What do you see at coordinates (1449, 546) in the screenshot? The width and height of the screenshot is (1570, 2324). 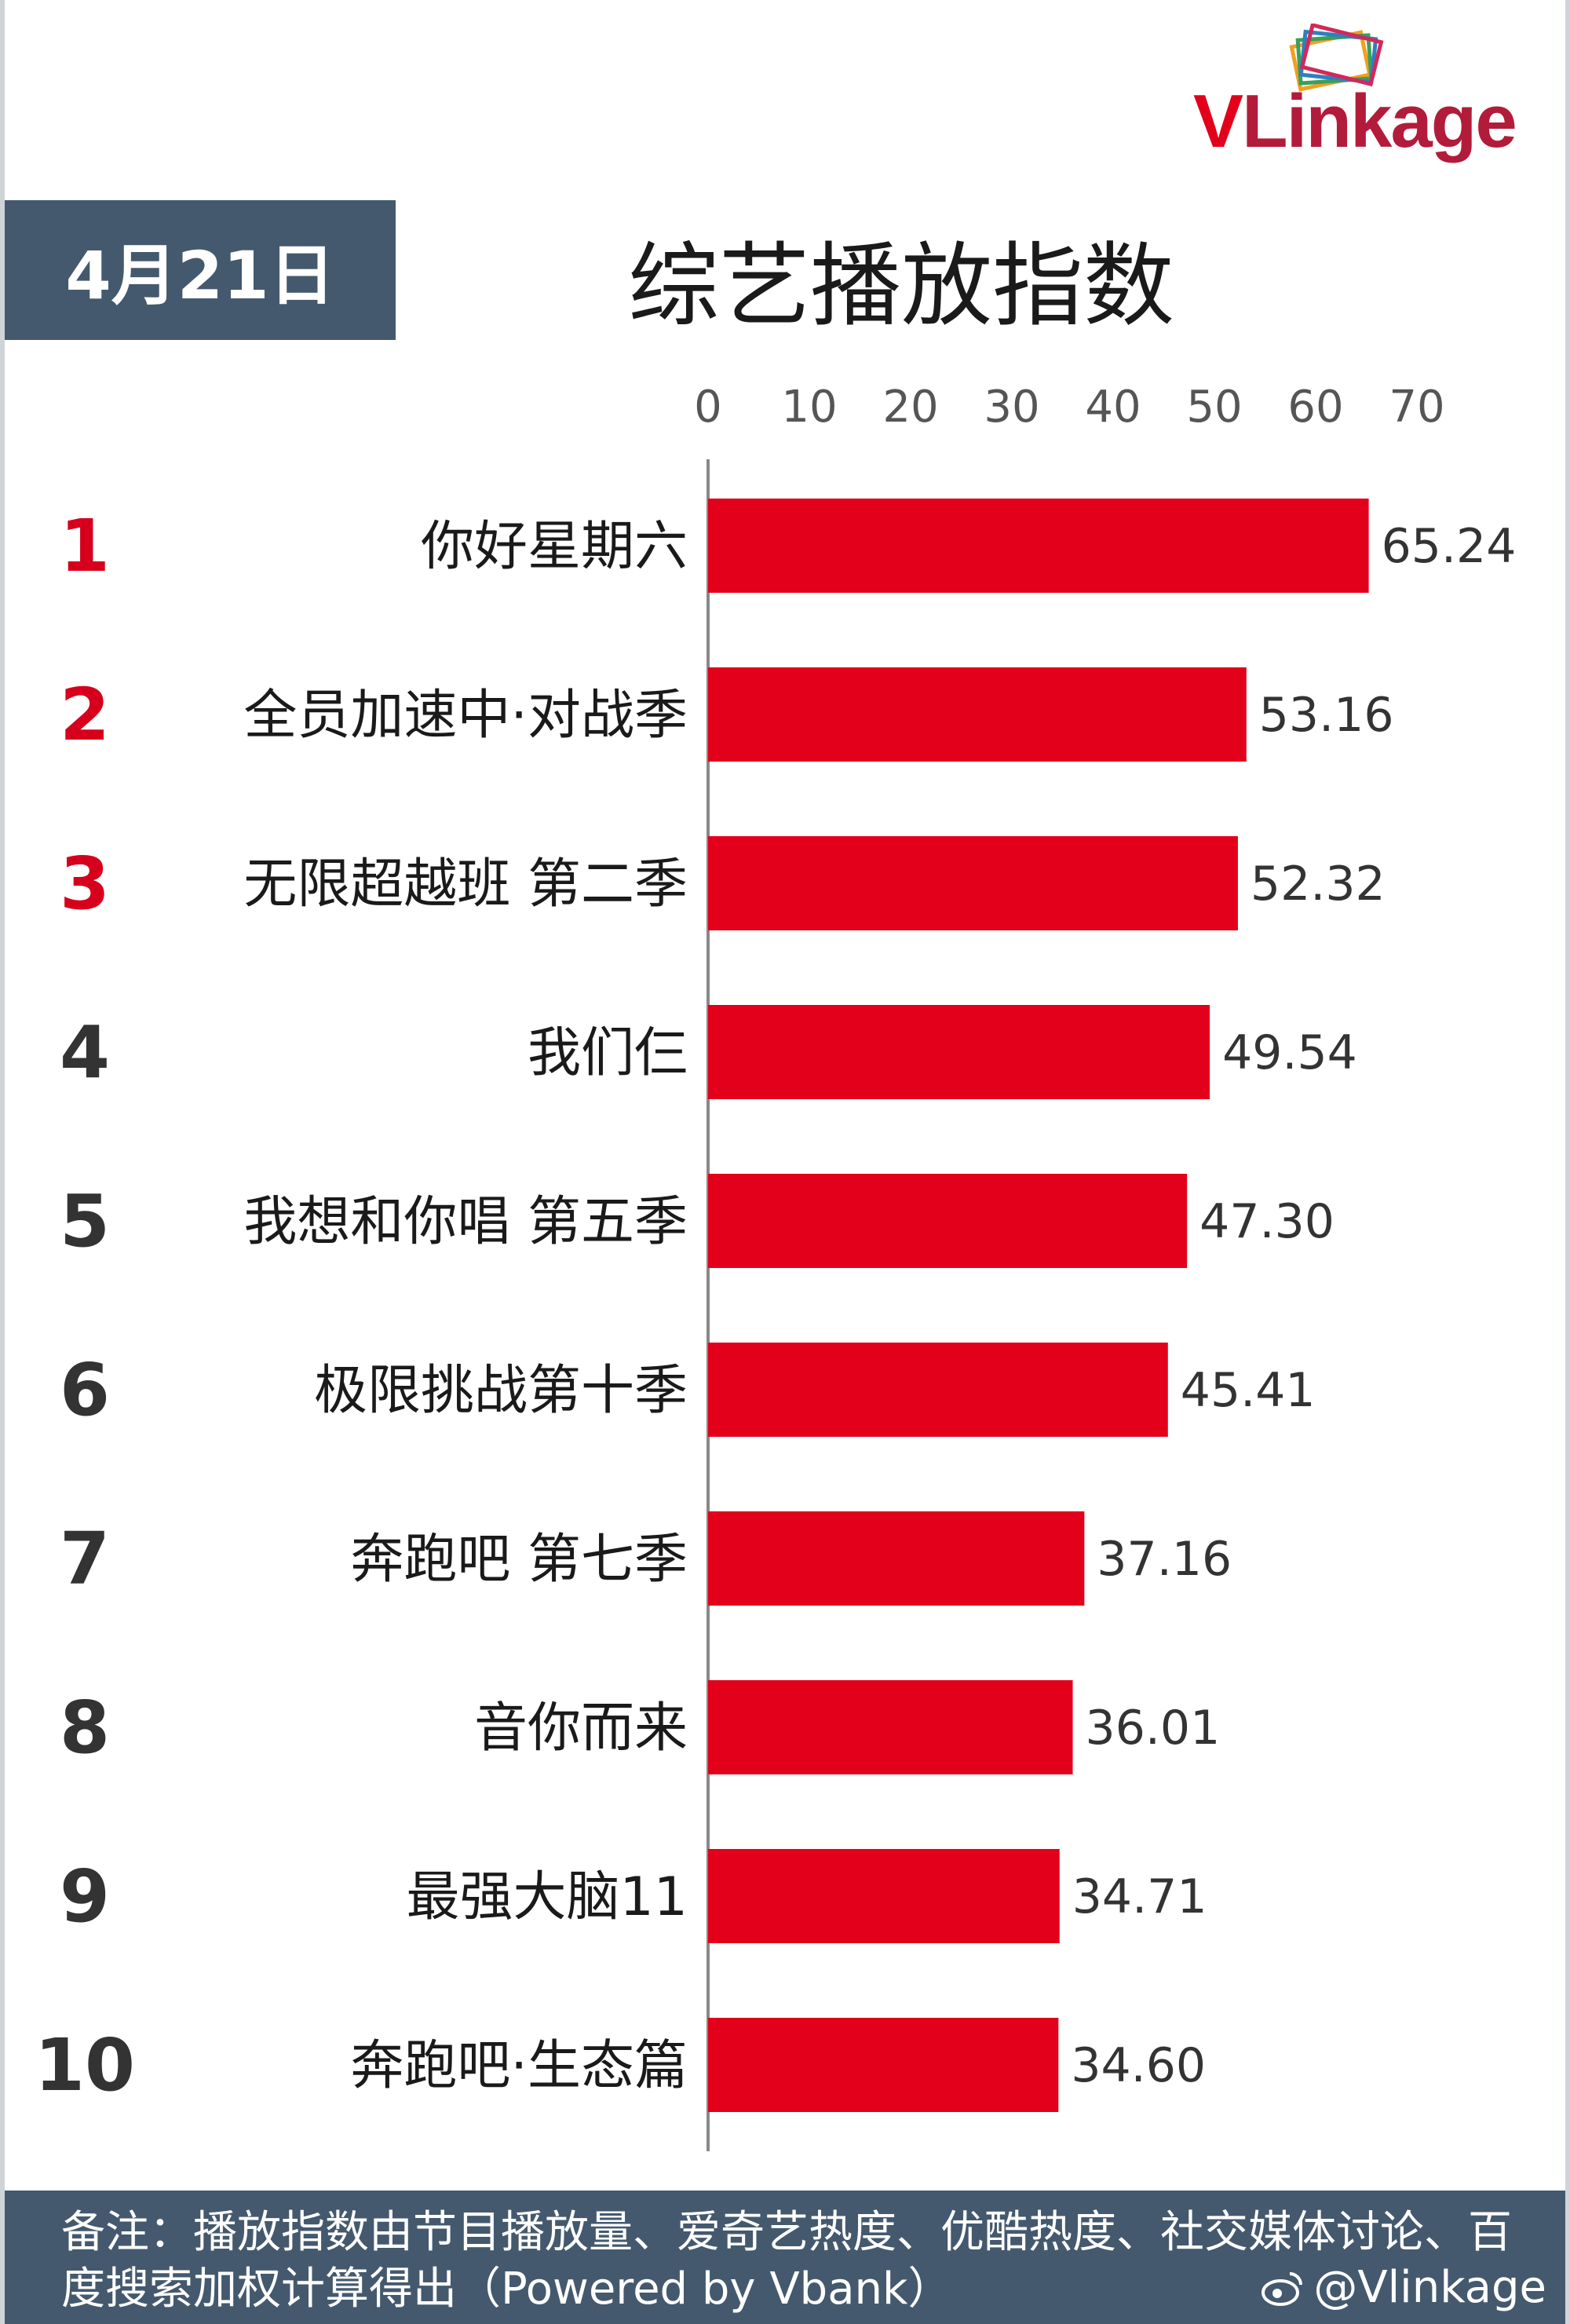 I see `value-label: 65.24` at bounding box center [1449, 546].